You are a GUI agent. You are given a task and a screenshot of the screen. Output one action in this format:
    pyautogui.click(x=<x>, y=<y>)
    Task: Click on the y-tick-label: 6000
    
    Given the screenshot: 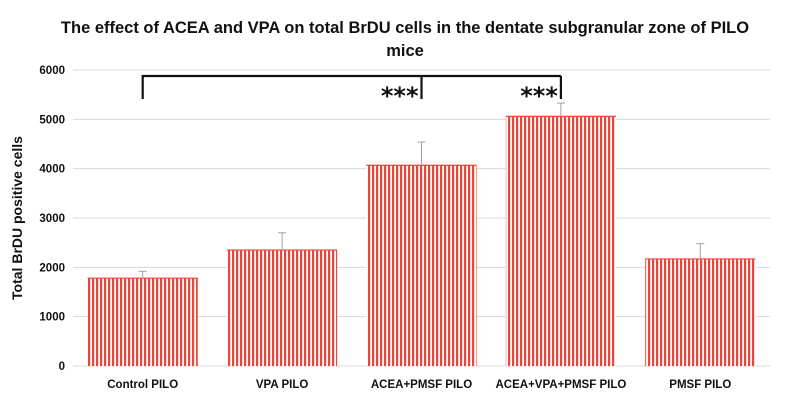 What is the action you would take?
    pyautogui.click(x=52, y=71)
    